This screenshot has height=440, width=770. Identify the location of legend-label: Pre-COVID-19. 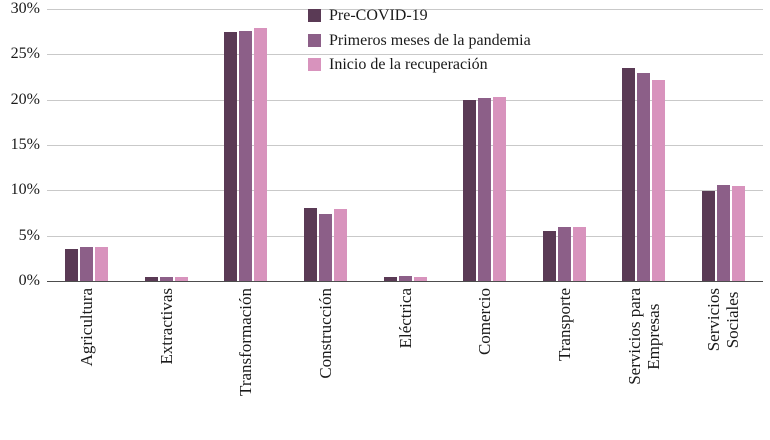
(378, 15).